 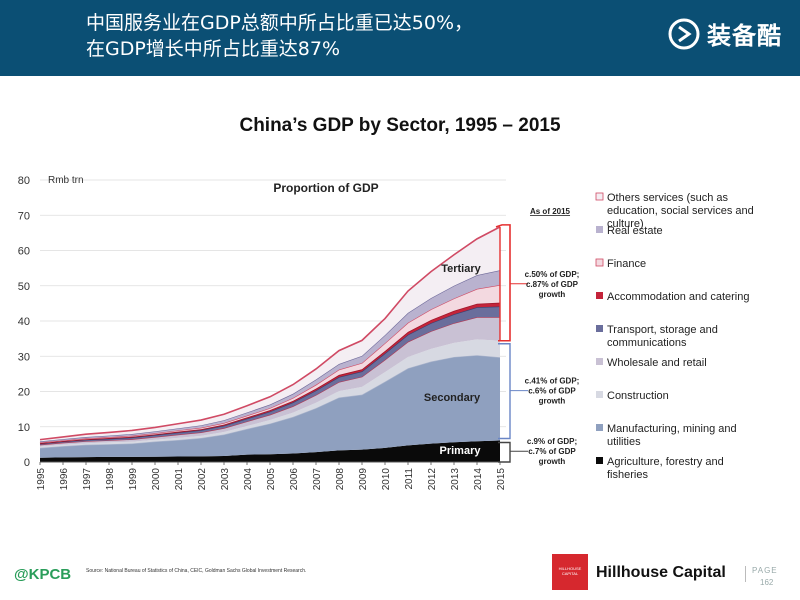 I want to click on page-number: 162, so click(x=767, y=582).